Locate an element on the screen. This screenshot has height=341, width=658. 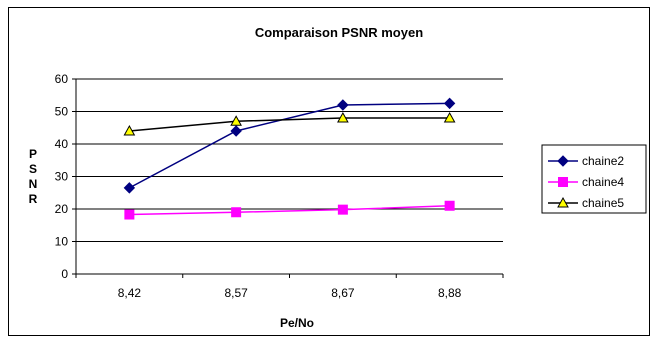
x-tick-label: 8,67 is located at coordinates (343, 293).